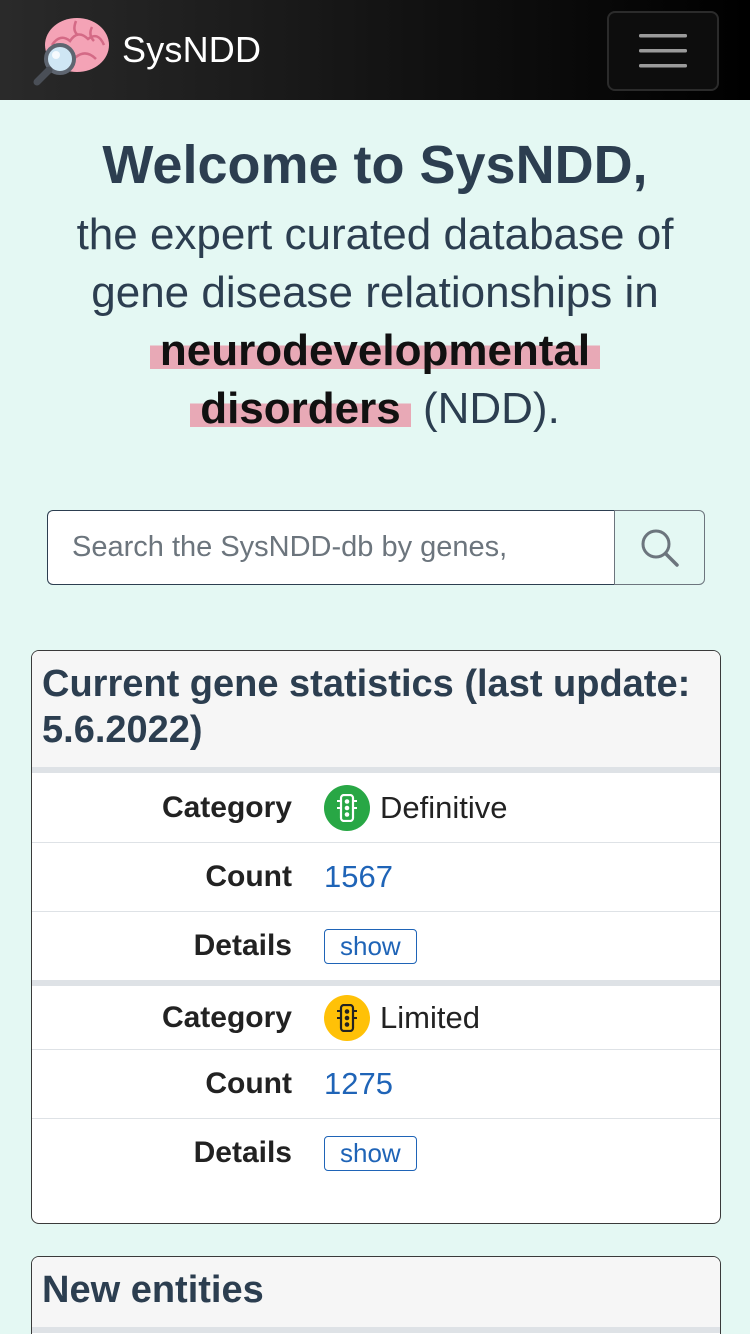  I want to click on brain-magnifier-icon, so click(71, 52).